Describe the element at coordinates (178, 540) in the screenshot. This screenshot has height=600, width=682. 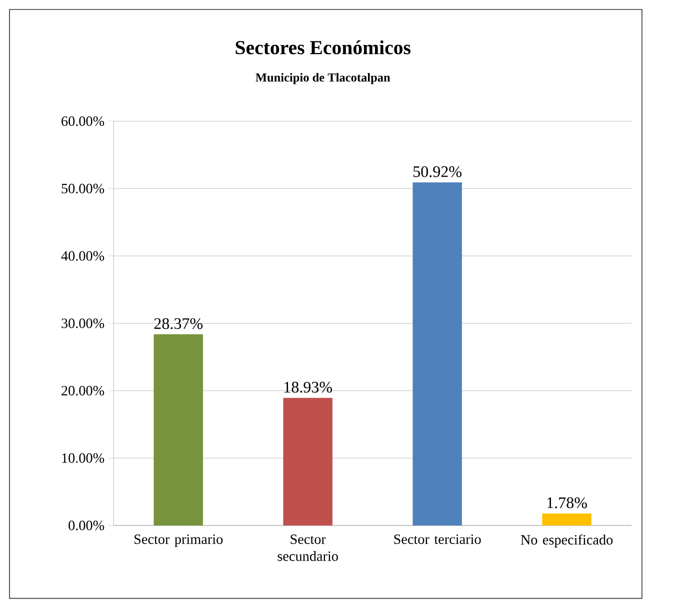
I see `x-tick-label: Sector primario` at that location.